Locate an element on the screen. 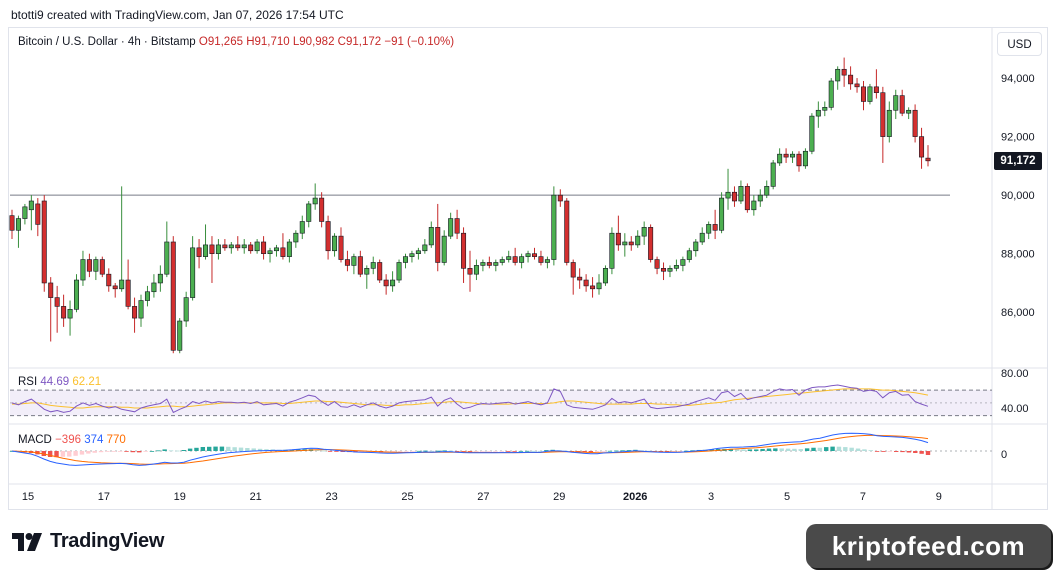 Image resolution: width=1057 pixels, height=571 pixels. rsi-ma-value: 62.21 is located at coordinates (87, 382).